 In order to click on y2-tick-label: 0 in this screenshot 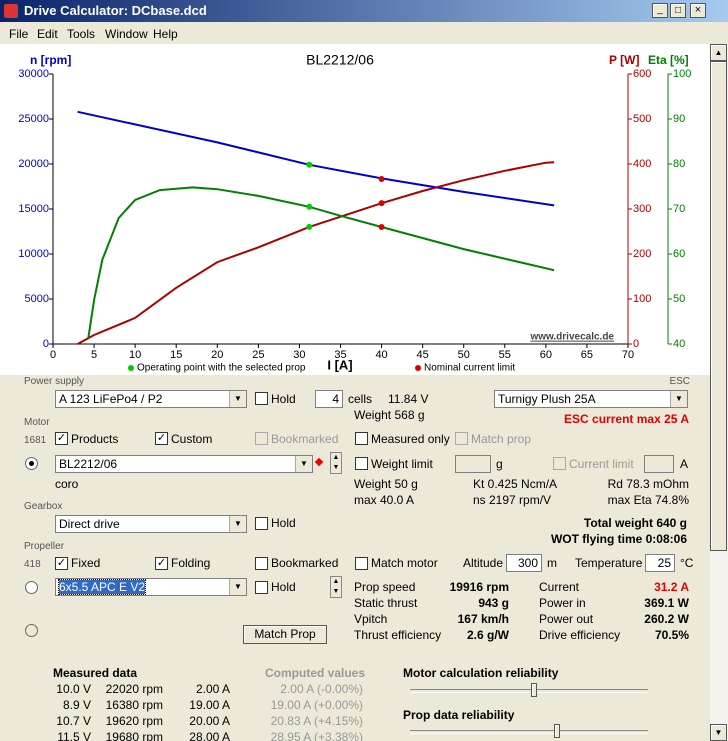, I will do `click(636, 344)`.